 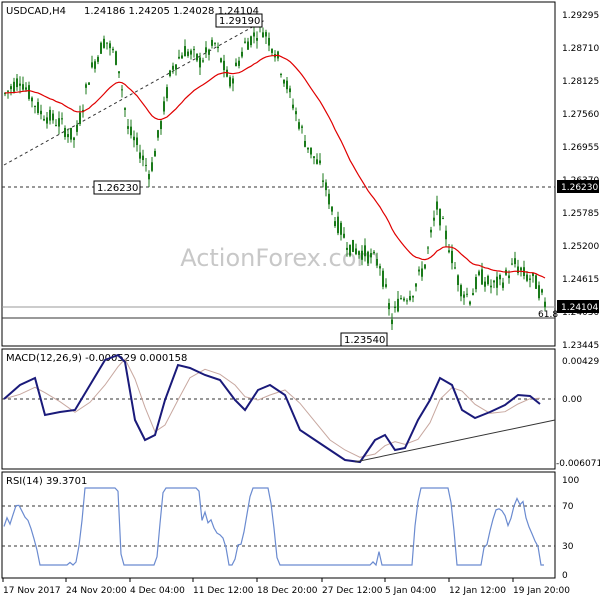 I want to click on macd-trend-line, so click(x=455, y=441).